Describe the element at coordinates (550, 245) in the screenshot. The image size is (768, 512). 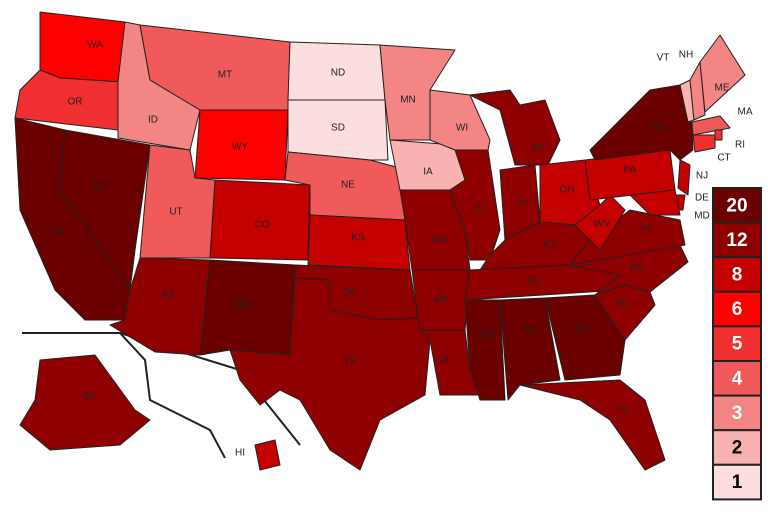
I see `state-label: KY` at that location.